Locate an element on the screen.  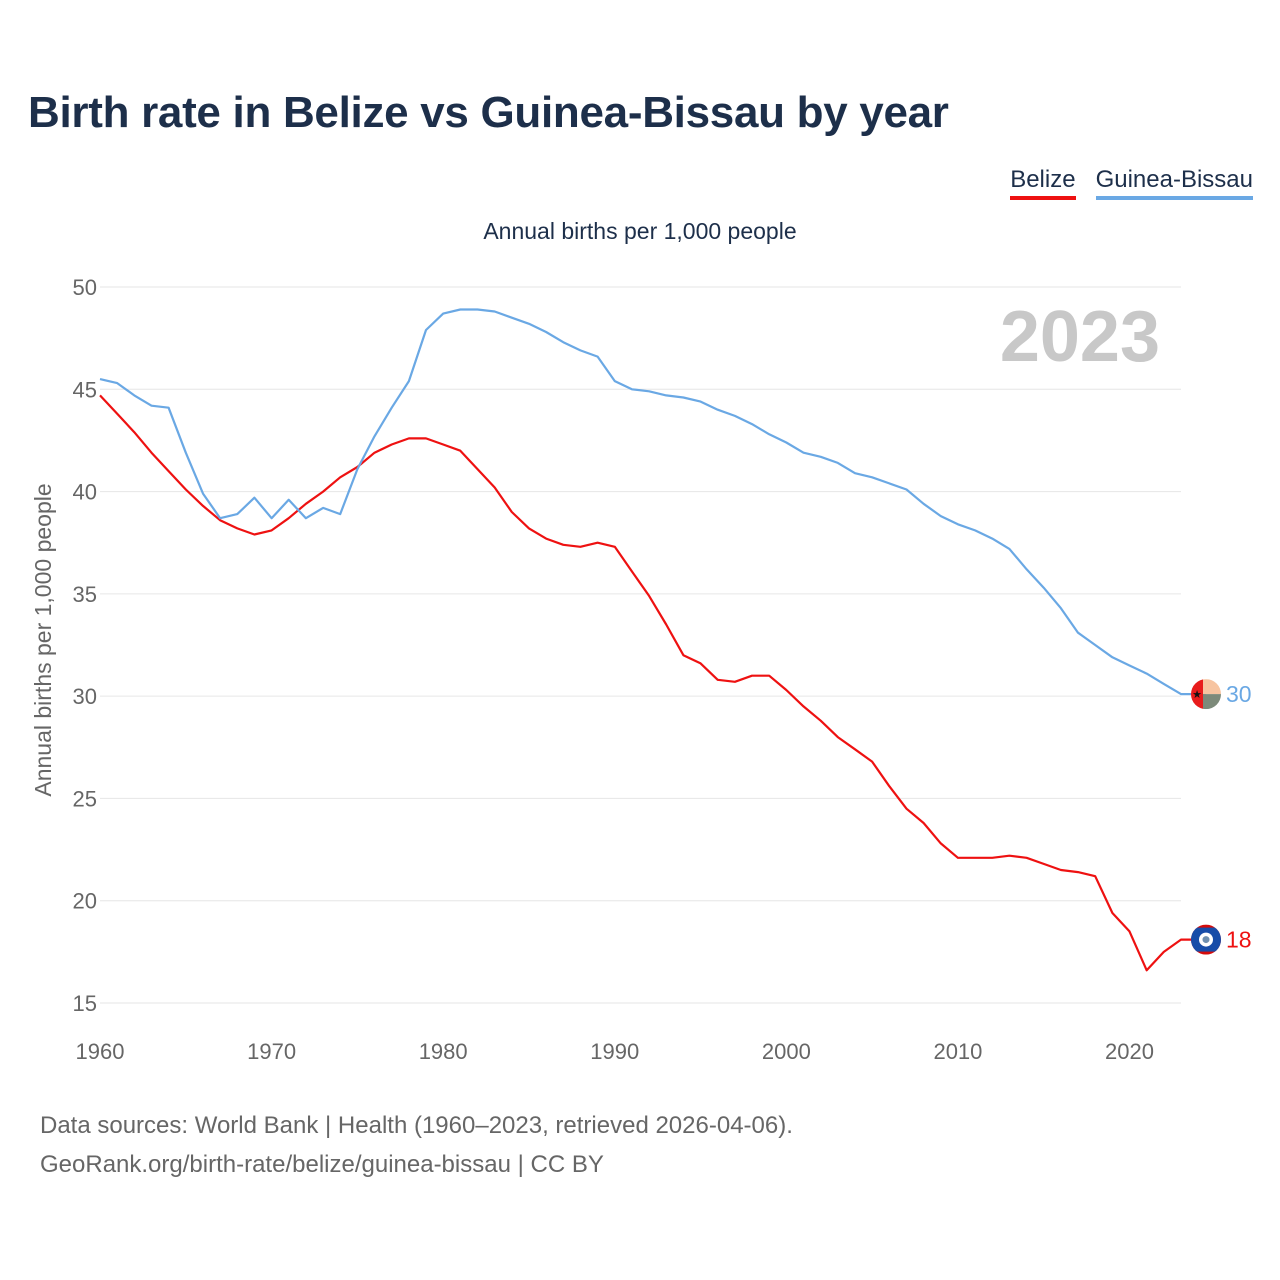
x-axis-ticks: 1960 1970 1980 1990 2000 2010 2020 is located at coordinates (615, 1051).